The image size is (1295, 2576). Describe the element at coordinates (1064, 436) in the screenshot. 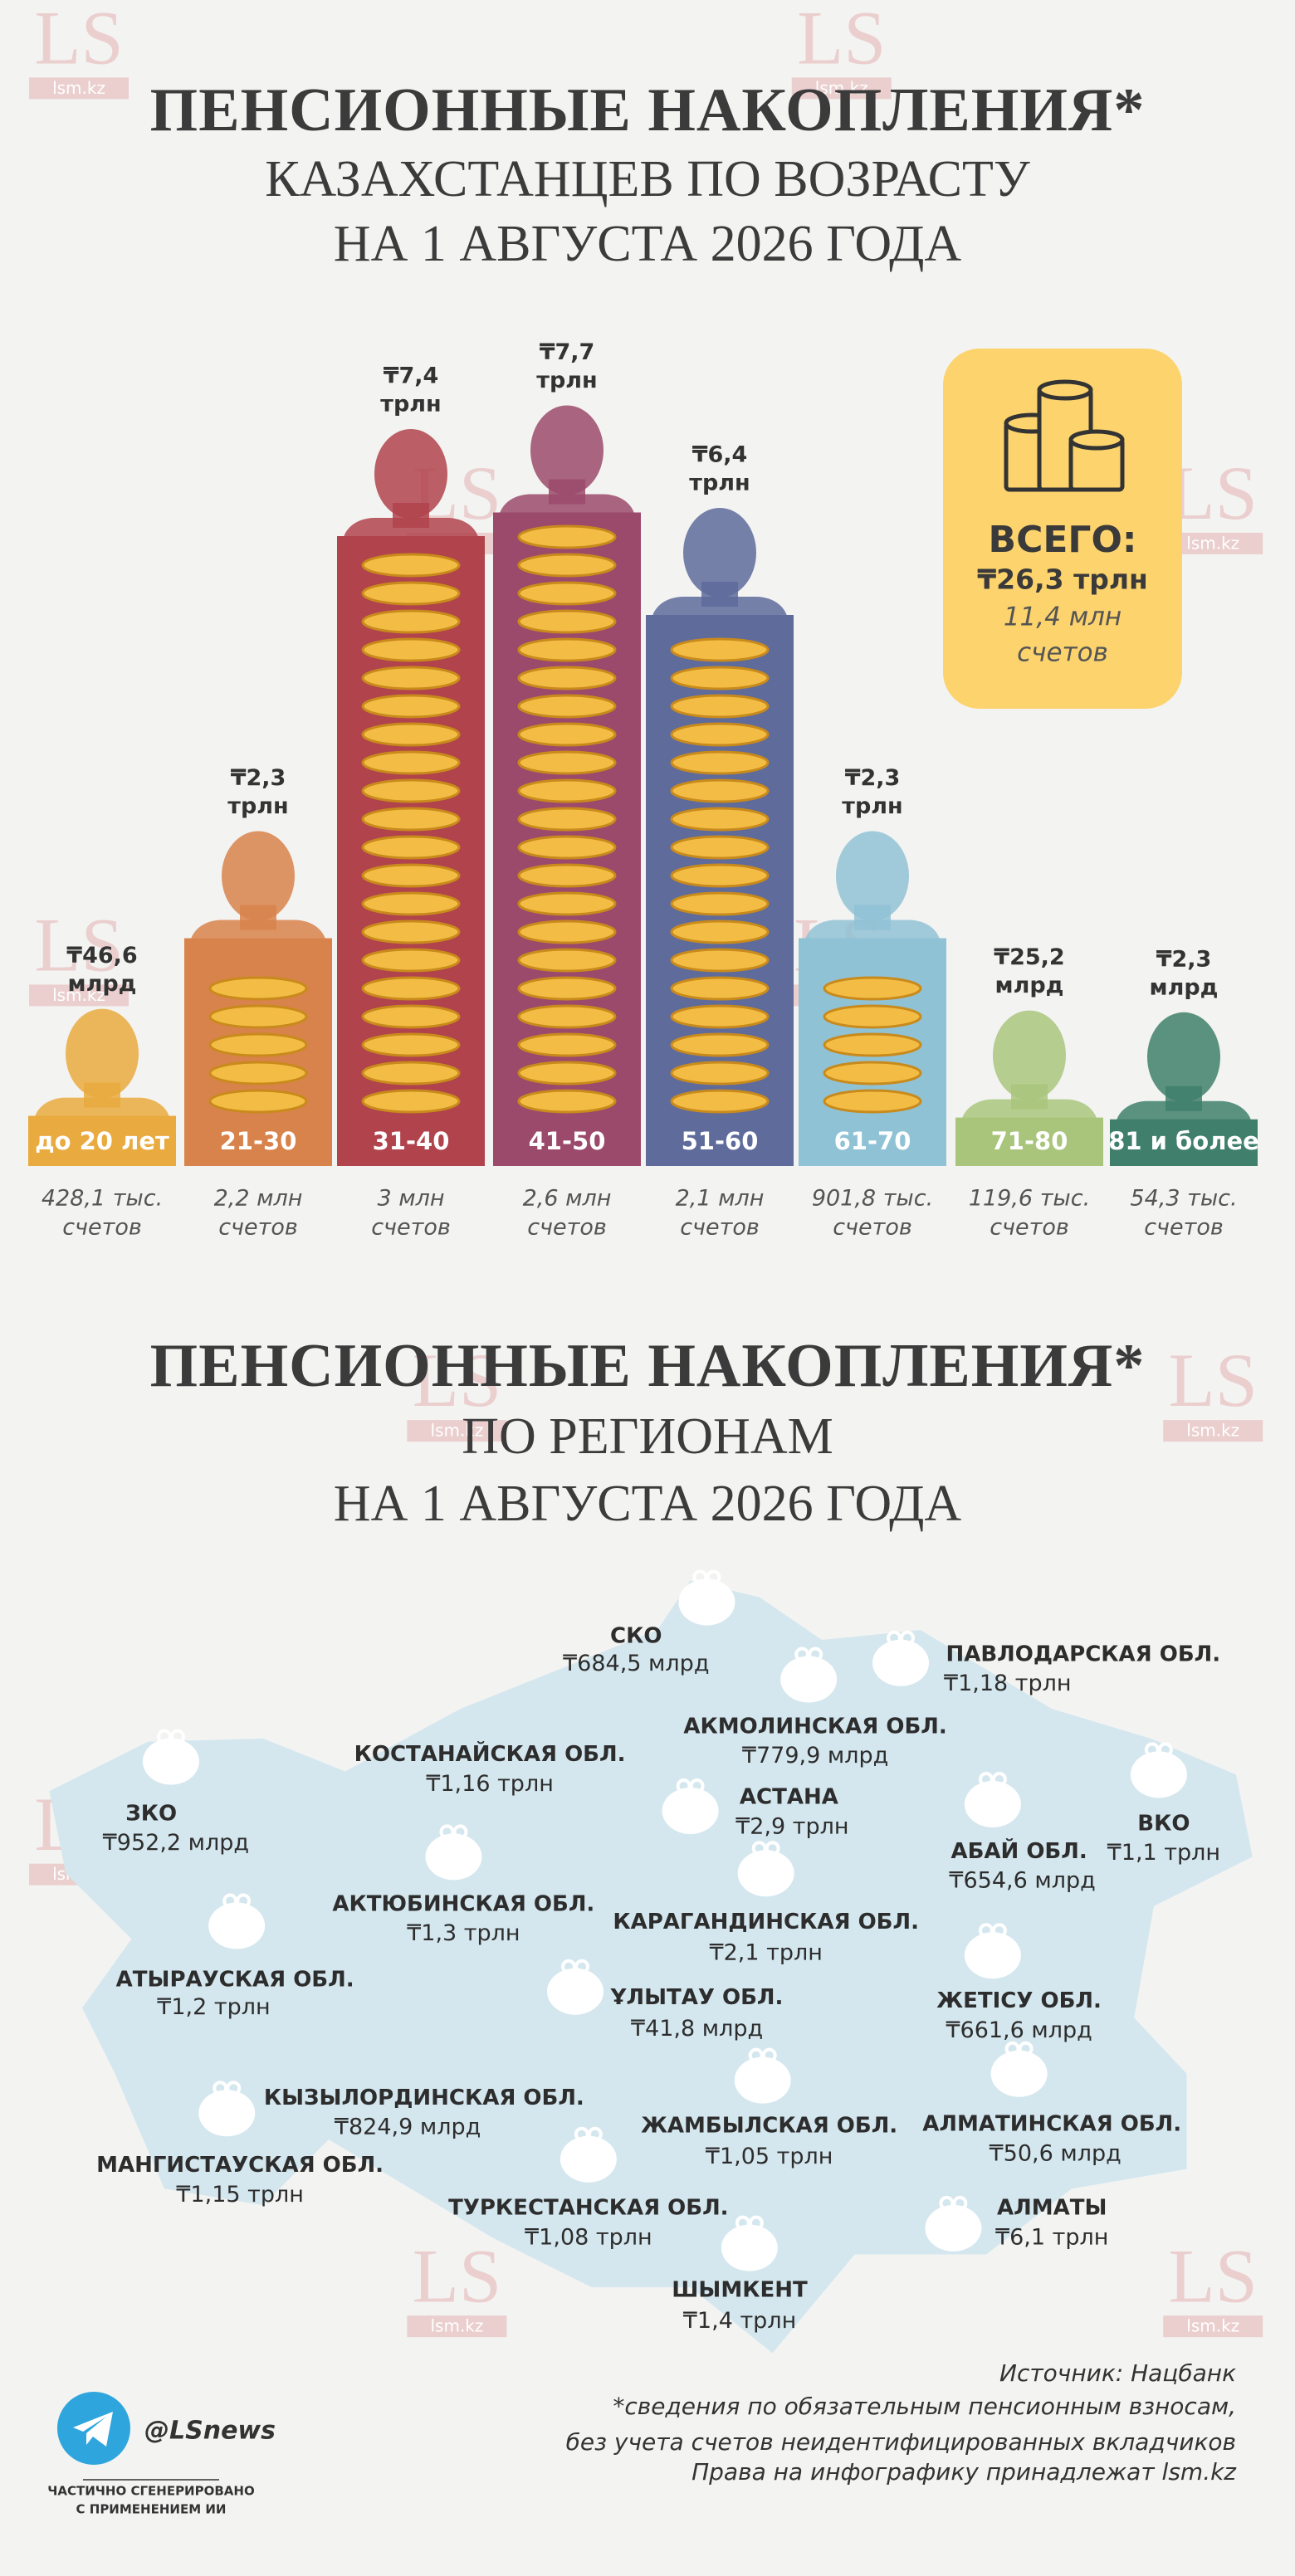

I see `coins-icon` at that location.